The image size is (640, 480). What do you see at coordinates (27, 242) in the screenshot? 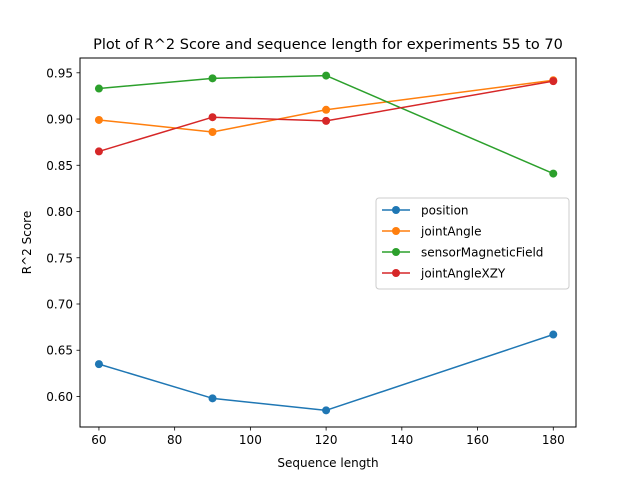
I see `y-axis-title: R^2 Score` at bounding box center [27, 242].